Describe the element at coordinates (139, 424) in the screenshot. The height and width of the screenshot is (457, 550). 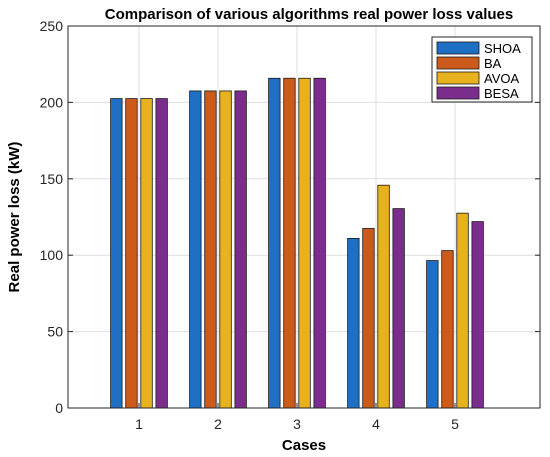
I see `x-tick-label: 1` at that location.